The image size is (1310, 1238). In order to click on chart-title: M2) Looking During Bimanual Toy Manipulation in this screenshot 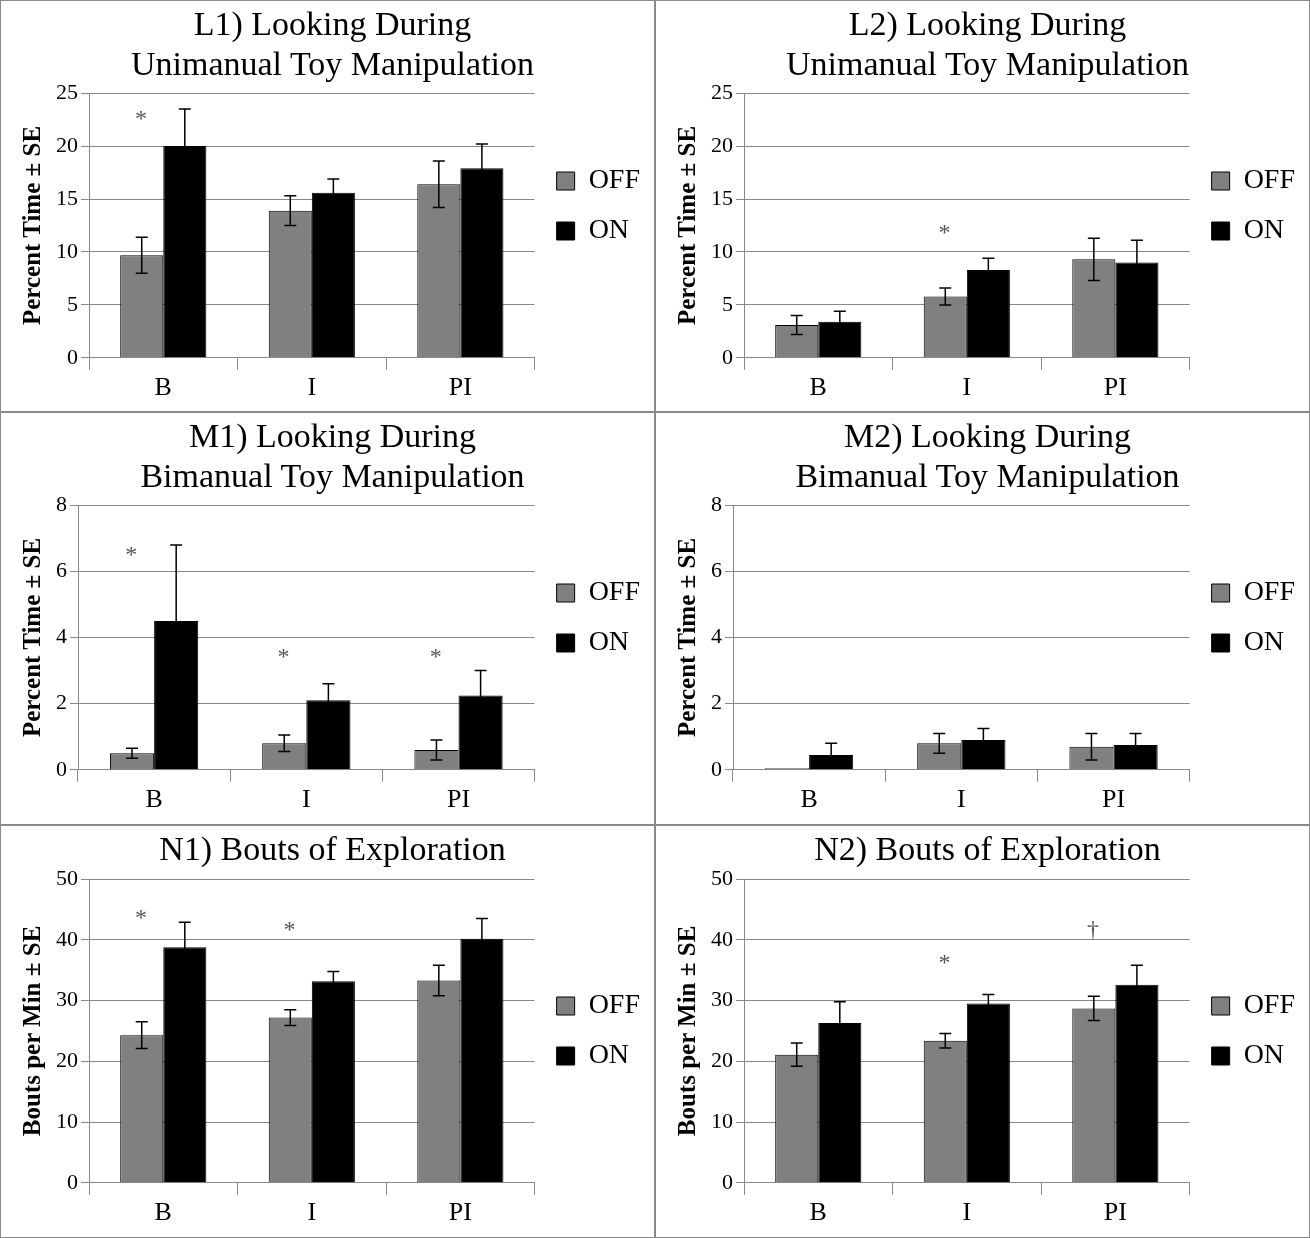, I will do `click(987, 455)`.